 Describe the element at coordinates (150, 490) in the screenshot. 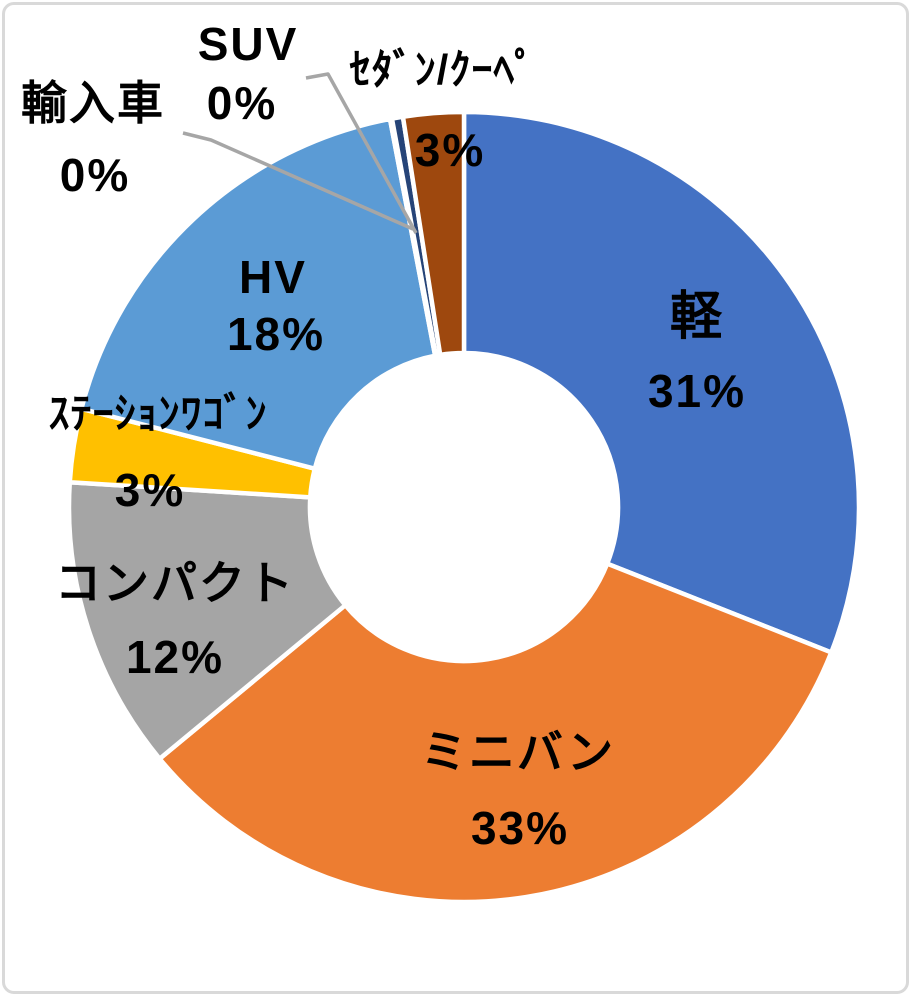

I see `slice-pct-stationwagon: 3%` at that location.